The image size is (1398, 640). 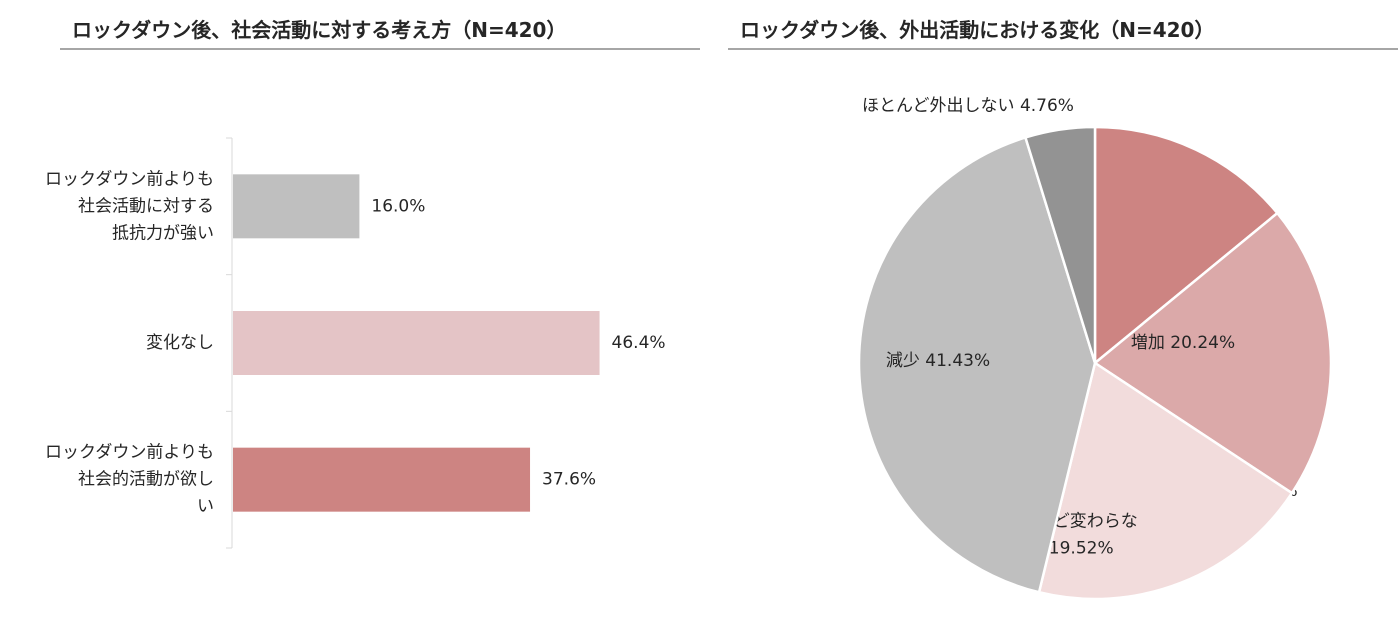 What do you see at coordinates (938, 361) in the screenshot?
I see `pie-slice-label: 減少 41.43%` at bounding box center [938, 361].